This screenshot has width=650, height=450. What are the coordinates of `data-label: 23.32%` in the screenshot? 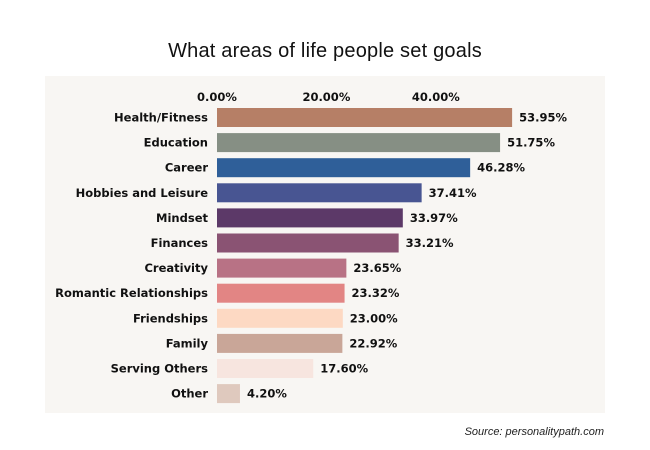 It's located at (376, 293).